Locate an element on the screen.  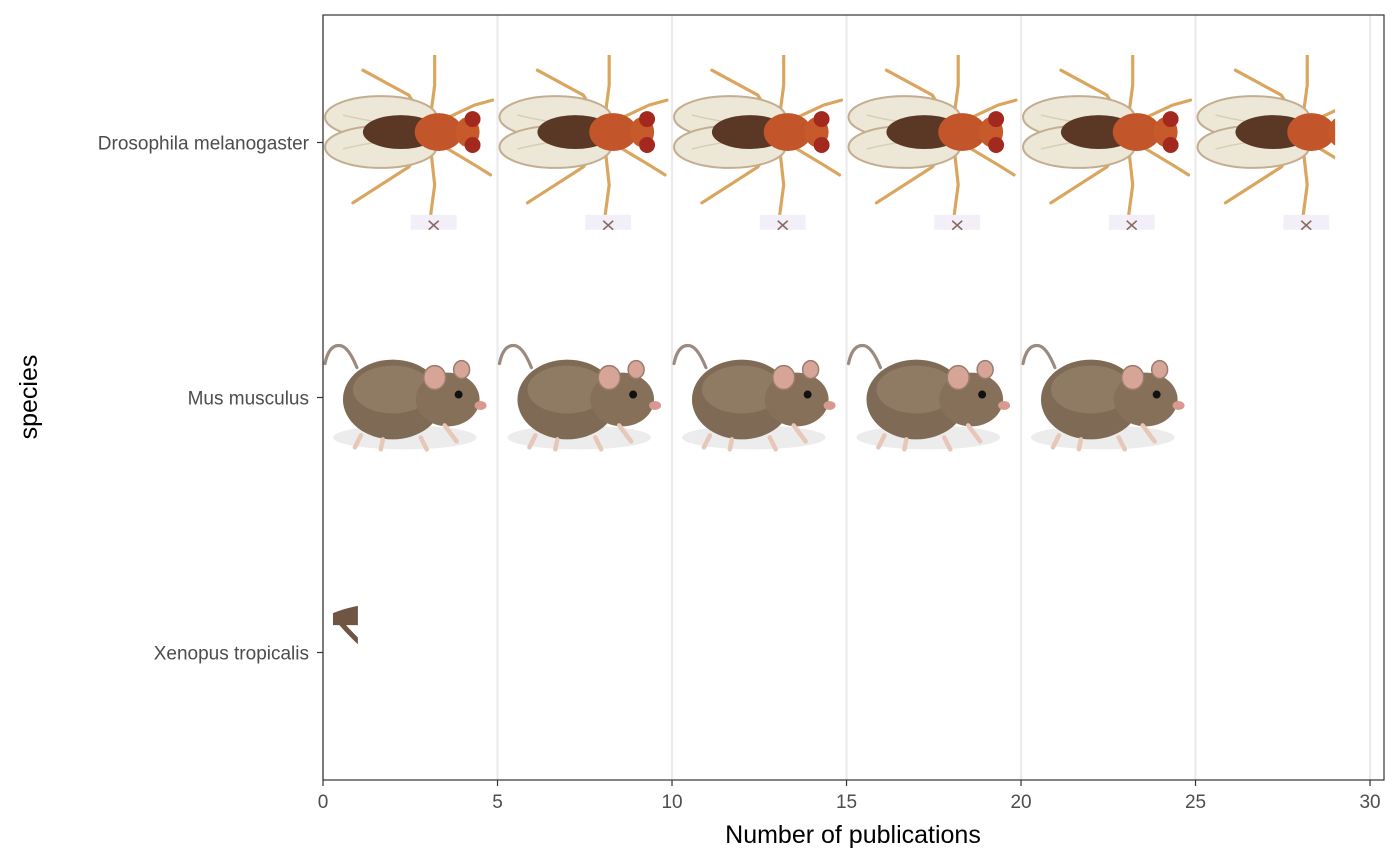
x-tick-label: 30 is located at coordinates (1369, 802).